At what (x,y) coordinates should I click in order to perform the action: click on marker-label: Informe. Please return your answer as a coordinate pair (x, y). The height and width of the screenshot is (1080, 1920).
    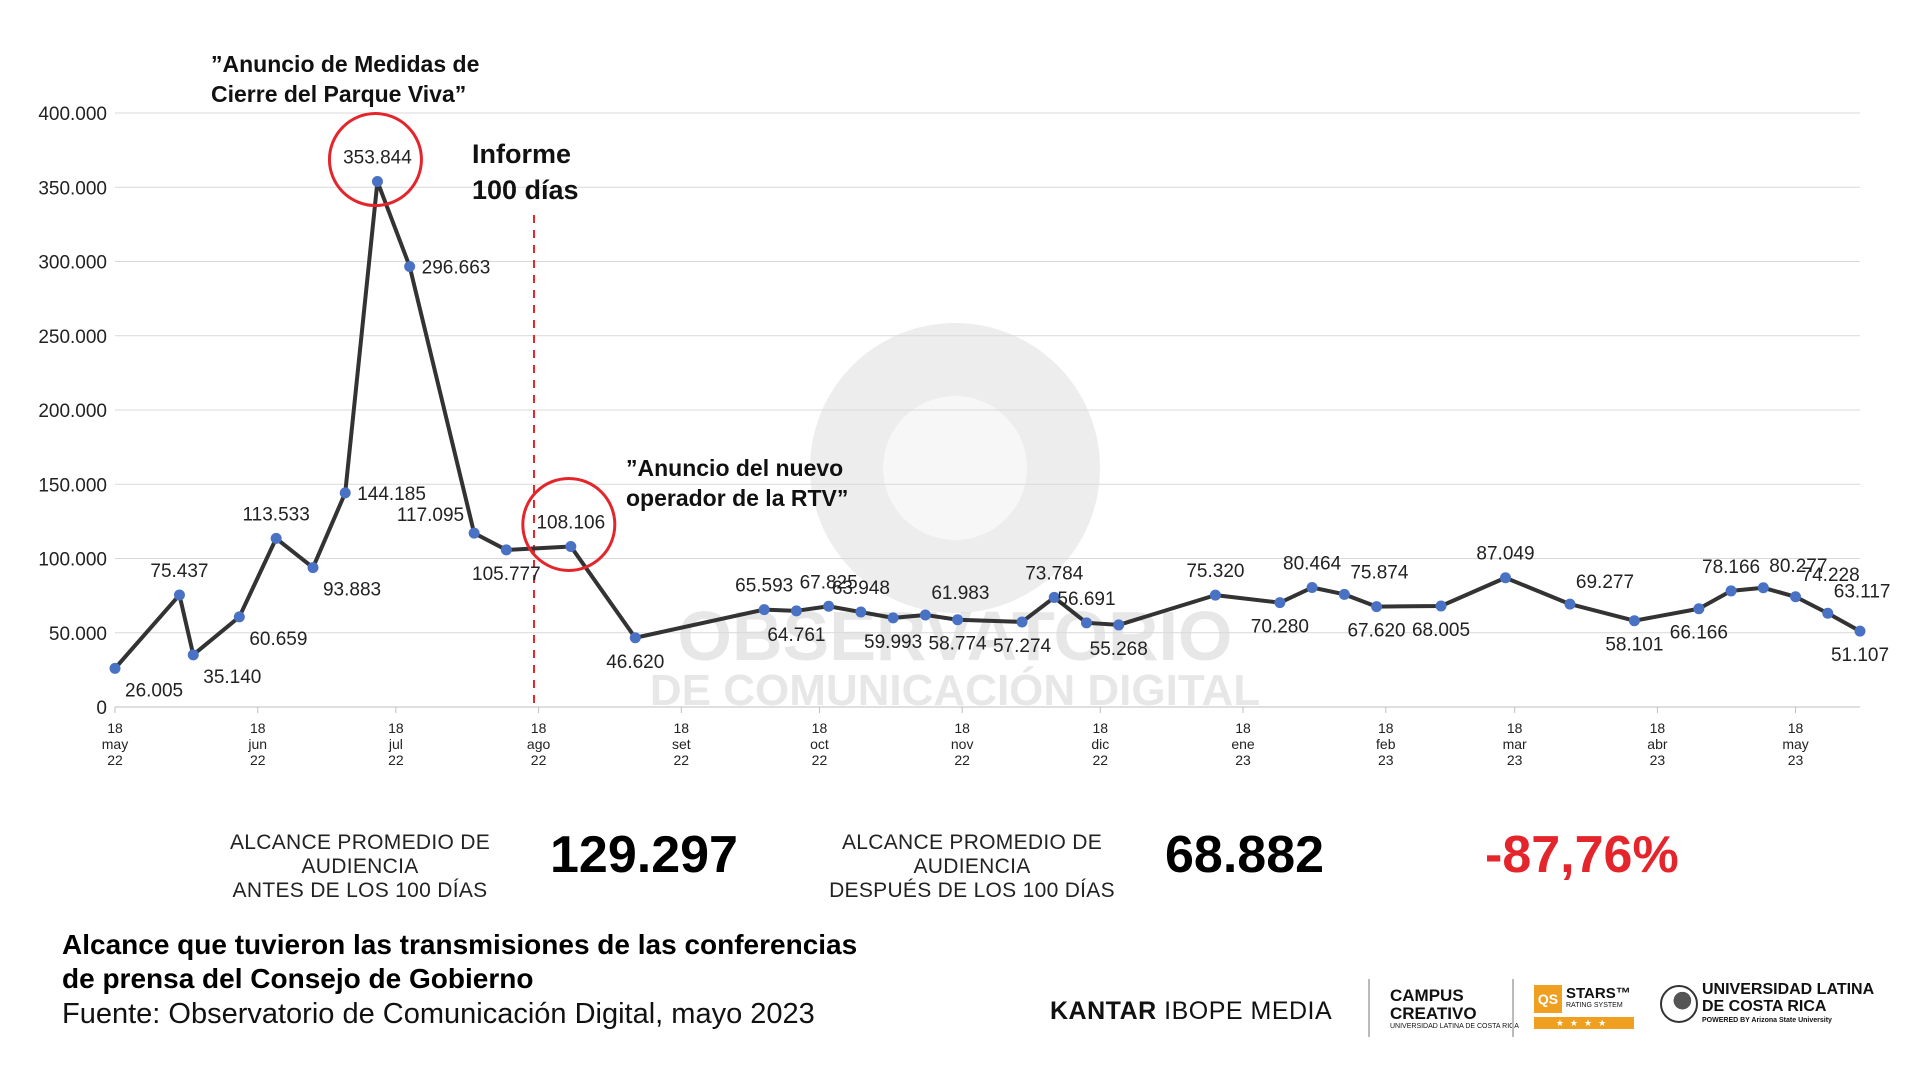
    Looking at the image, I should click on (521, 154).